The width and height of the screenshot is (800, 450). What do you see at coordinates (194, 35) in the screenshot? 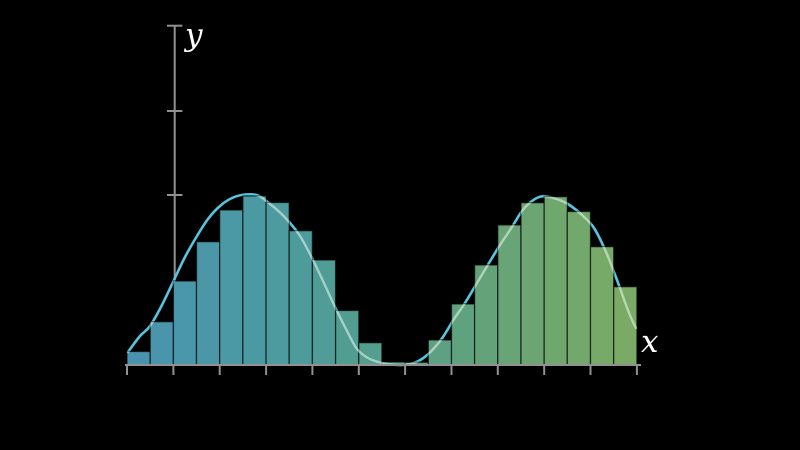
I see `y-axis-label: y` at bounding box center [194, 35].